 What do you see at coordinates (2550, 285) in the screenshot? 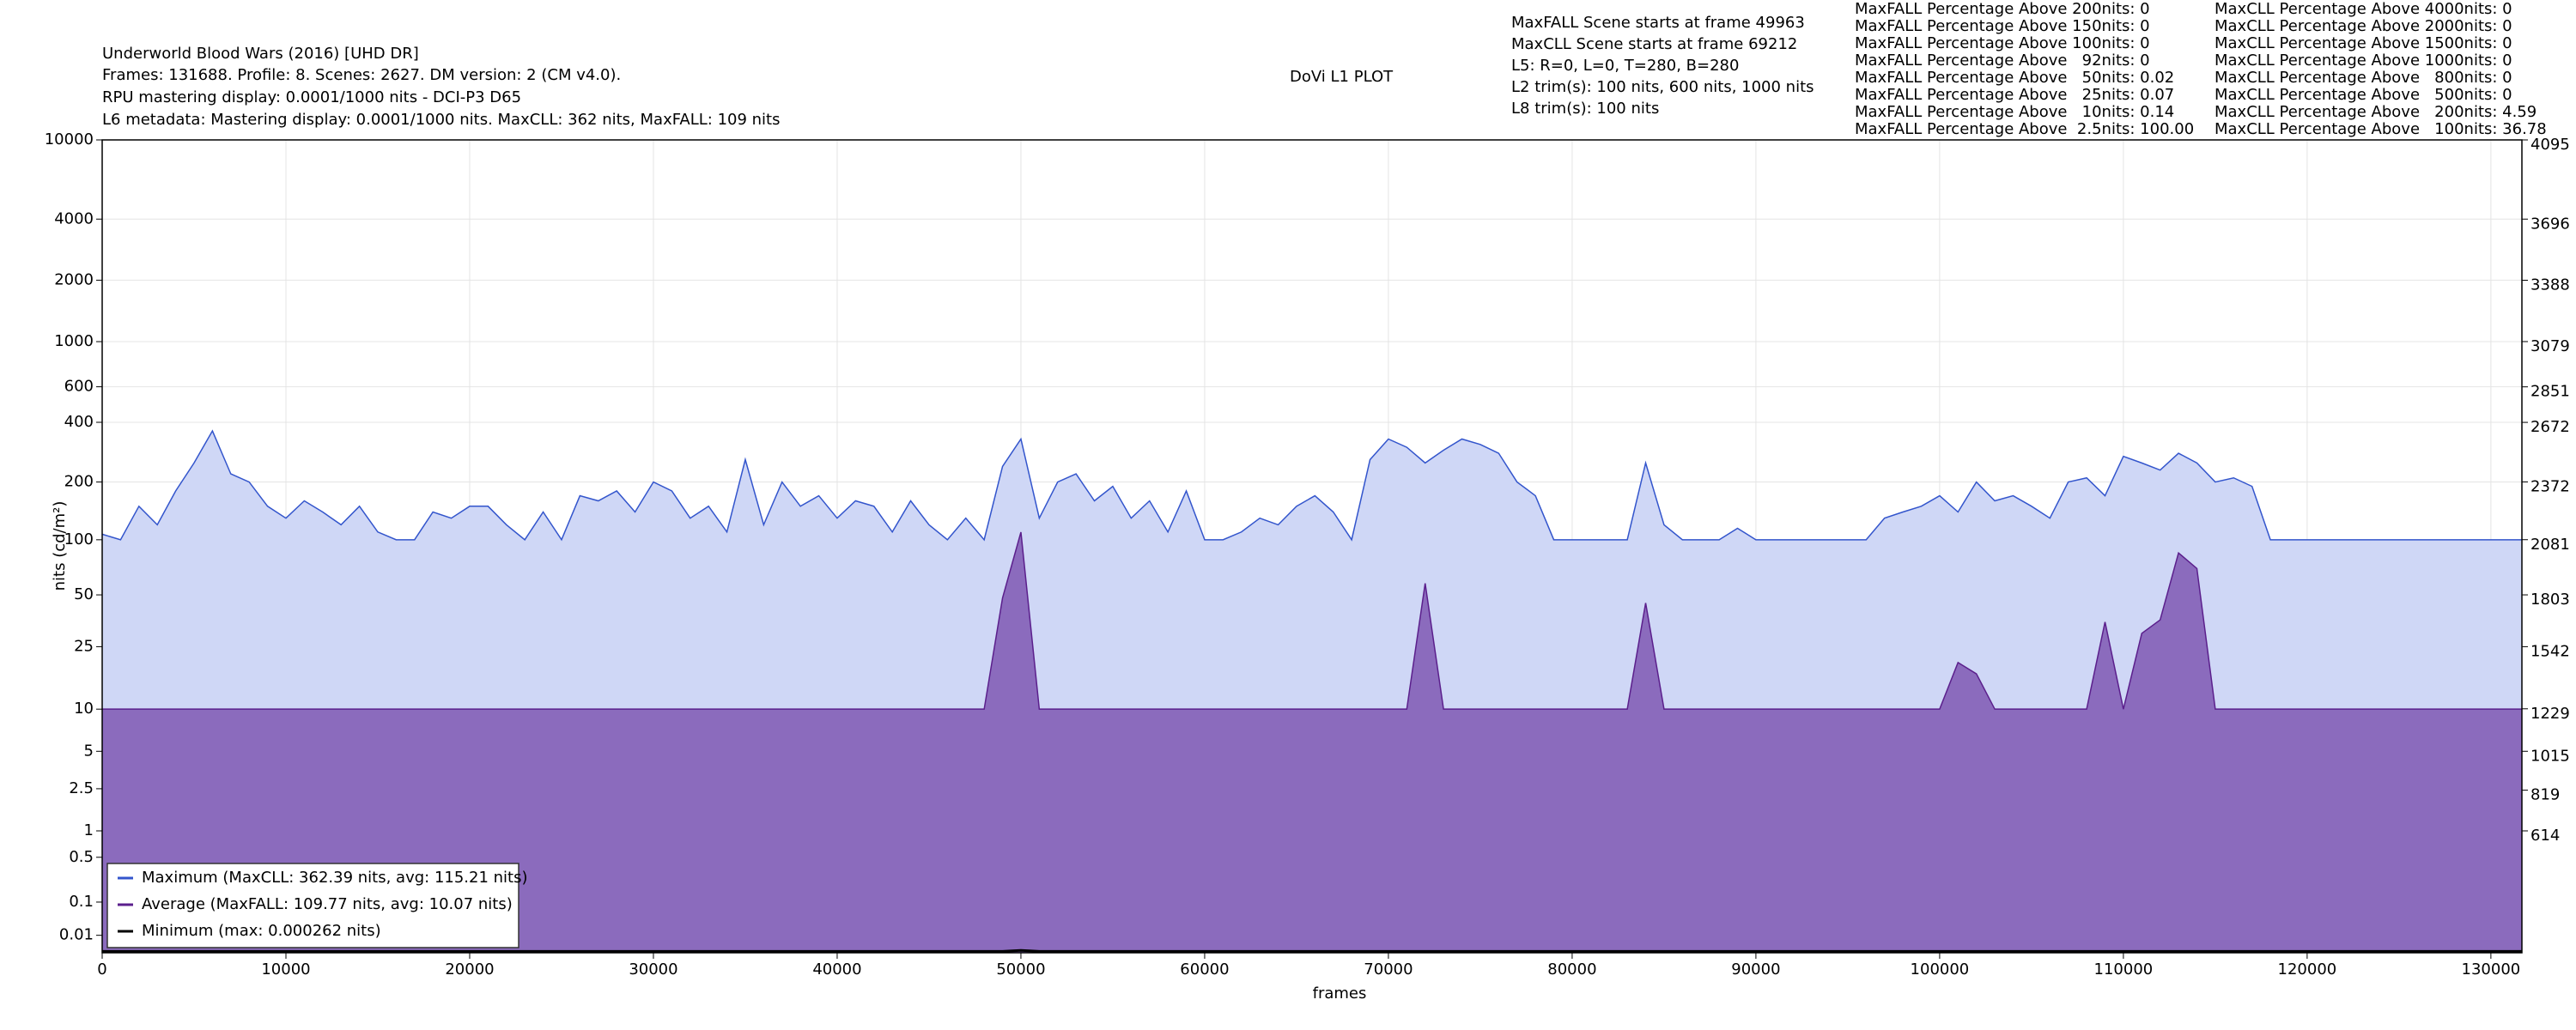
I see `y2-tick-label: 3388` at bounding box center [2550, 285].